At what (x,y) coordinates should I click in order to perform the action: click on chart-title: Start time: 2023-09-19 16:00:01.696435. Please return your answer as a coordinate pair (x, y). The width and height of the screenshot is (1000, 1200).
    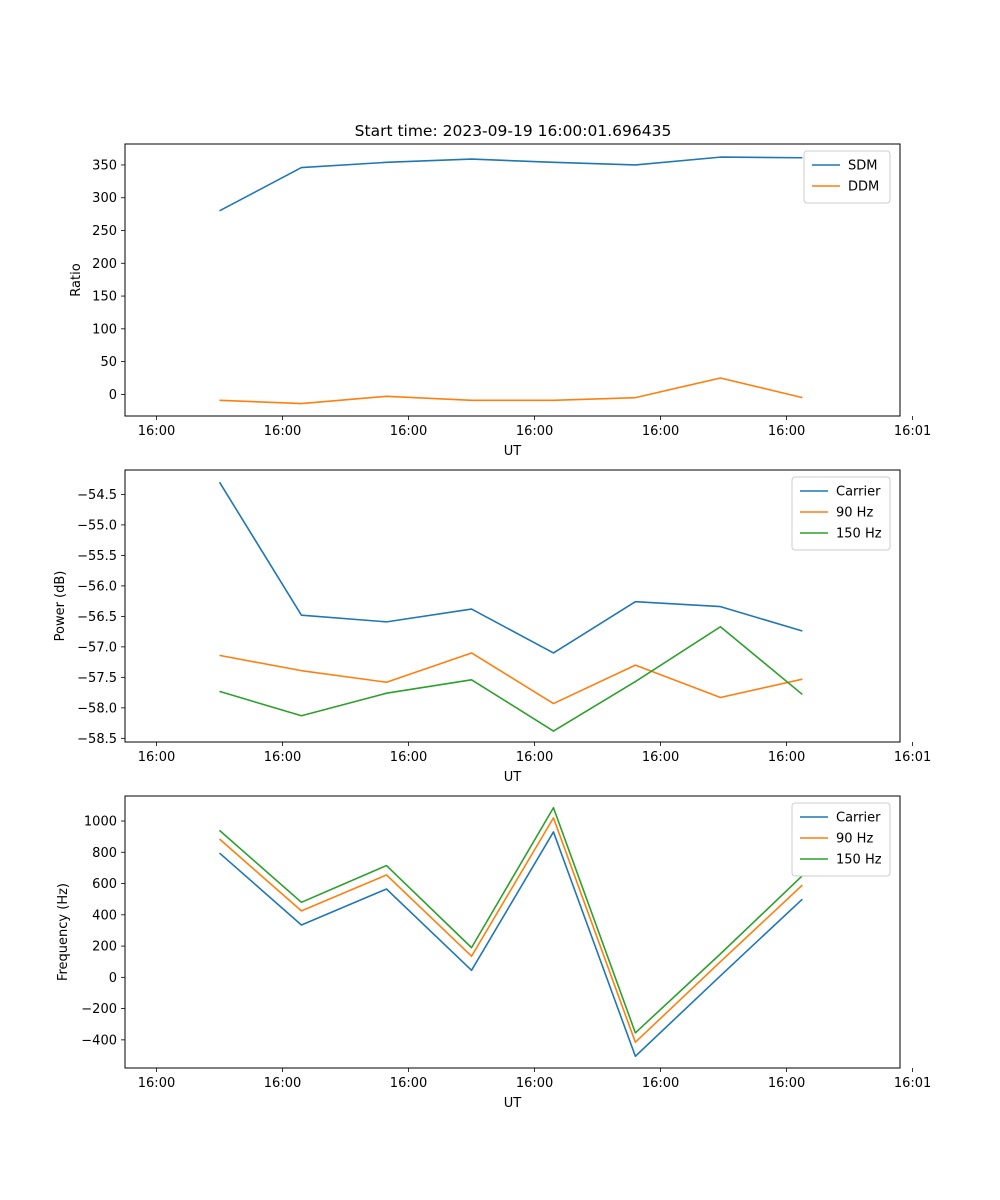
    Looking at the image, I should click on (513, 131).